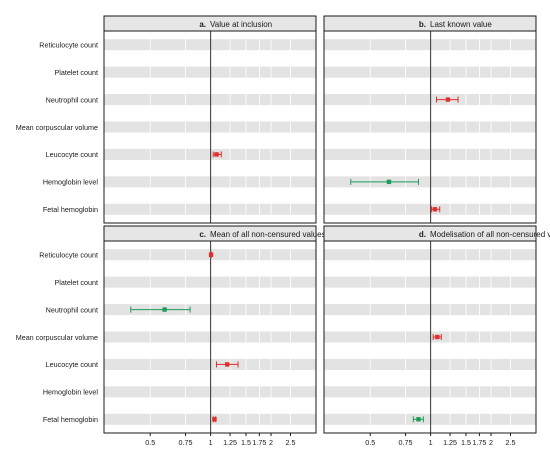 The image size is (550, 458). Describe the element at coordinates (268, 234) in the screenshot. I see `panel-c-title: Mean of all non-censured values` at that location.